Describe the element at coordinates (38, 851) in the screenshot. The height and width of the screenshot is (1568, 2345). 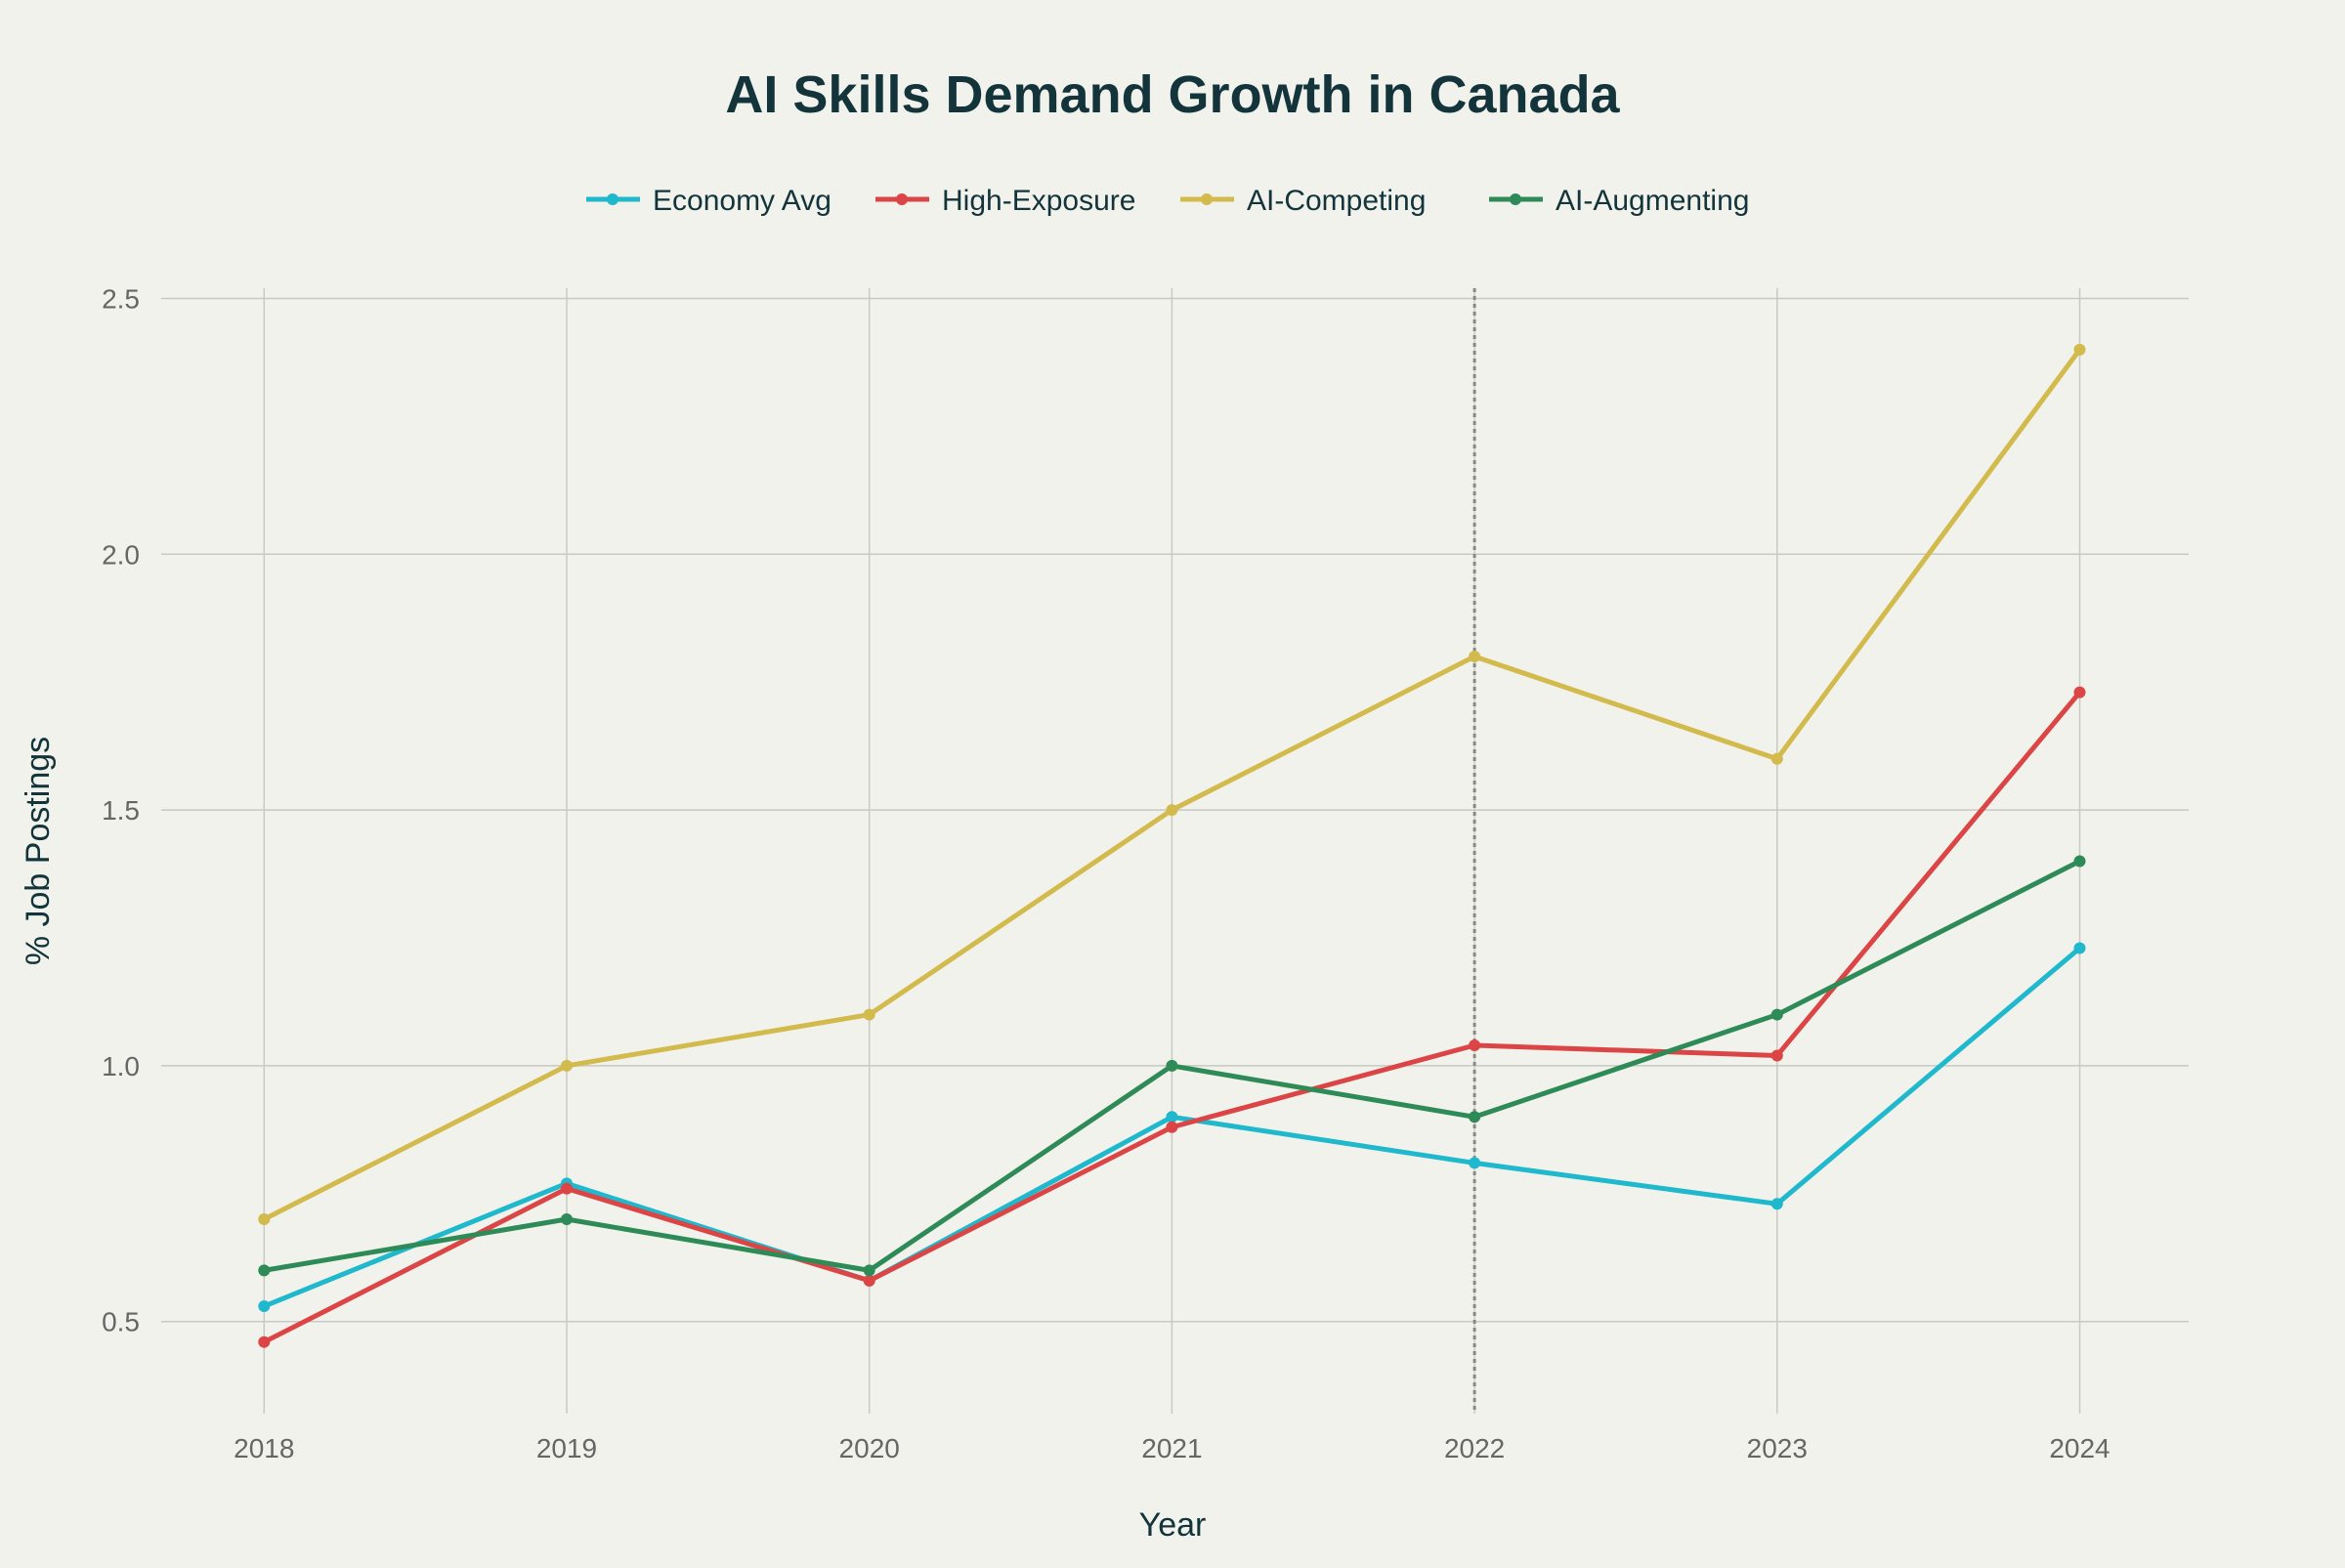
I see `y-axis-title: % Job Postings` at that location.